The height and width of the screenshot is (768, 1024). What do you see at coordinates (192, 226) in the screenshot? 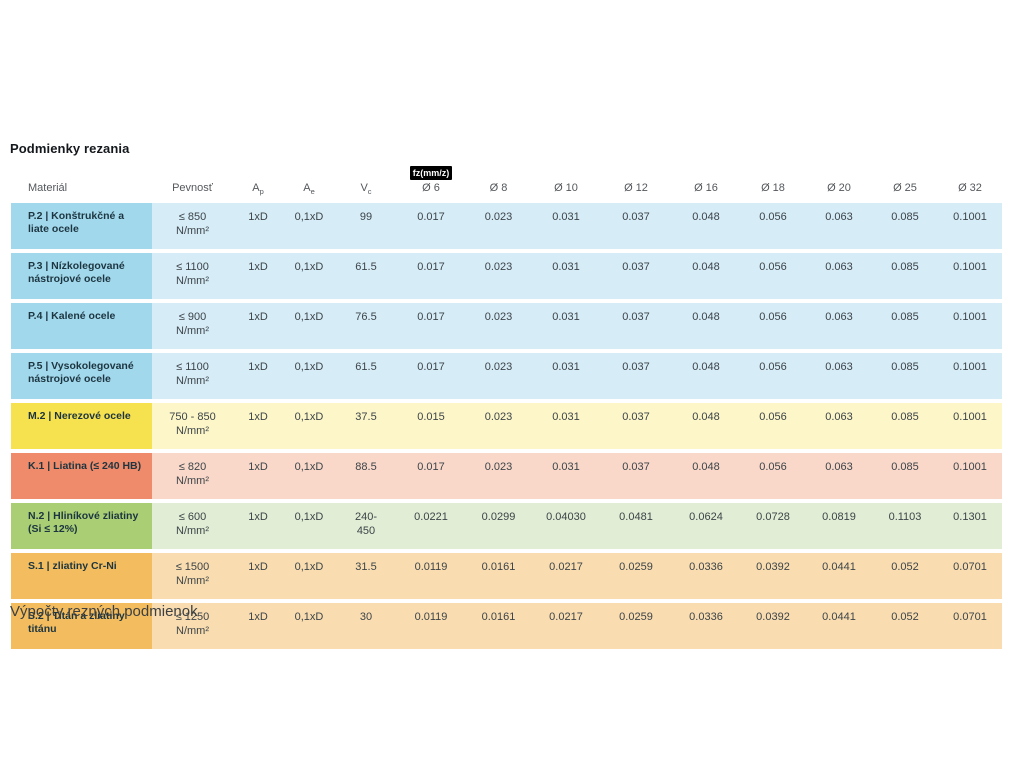
I see `value-cell: ≤ 850 N/mm²` at bounding box center [192, 226].